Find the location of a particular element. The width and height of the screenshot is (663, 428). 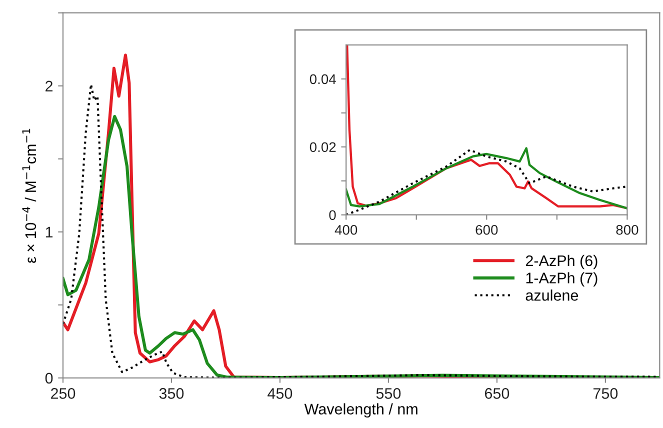

x-tick-label: 800 is located at coordinates (627, 229).